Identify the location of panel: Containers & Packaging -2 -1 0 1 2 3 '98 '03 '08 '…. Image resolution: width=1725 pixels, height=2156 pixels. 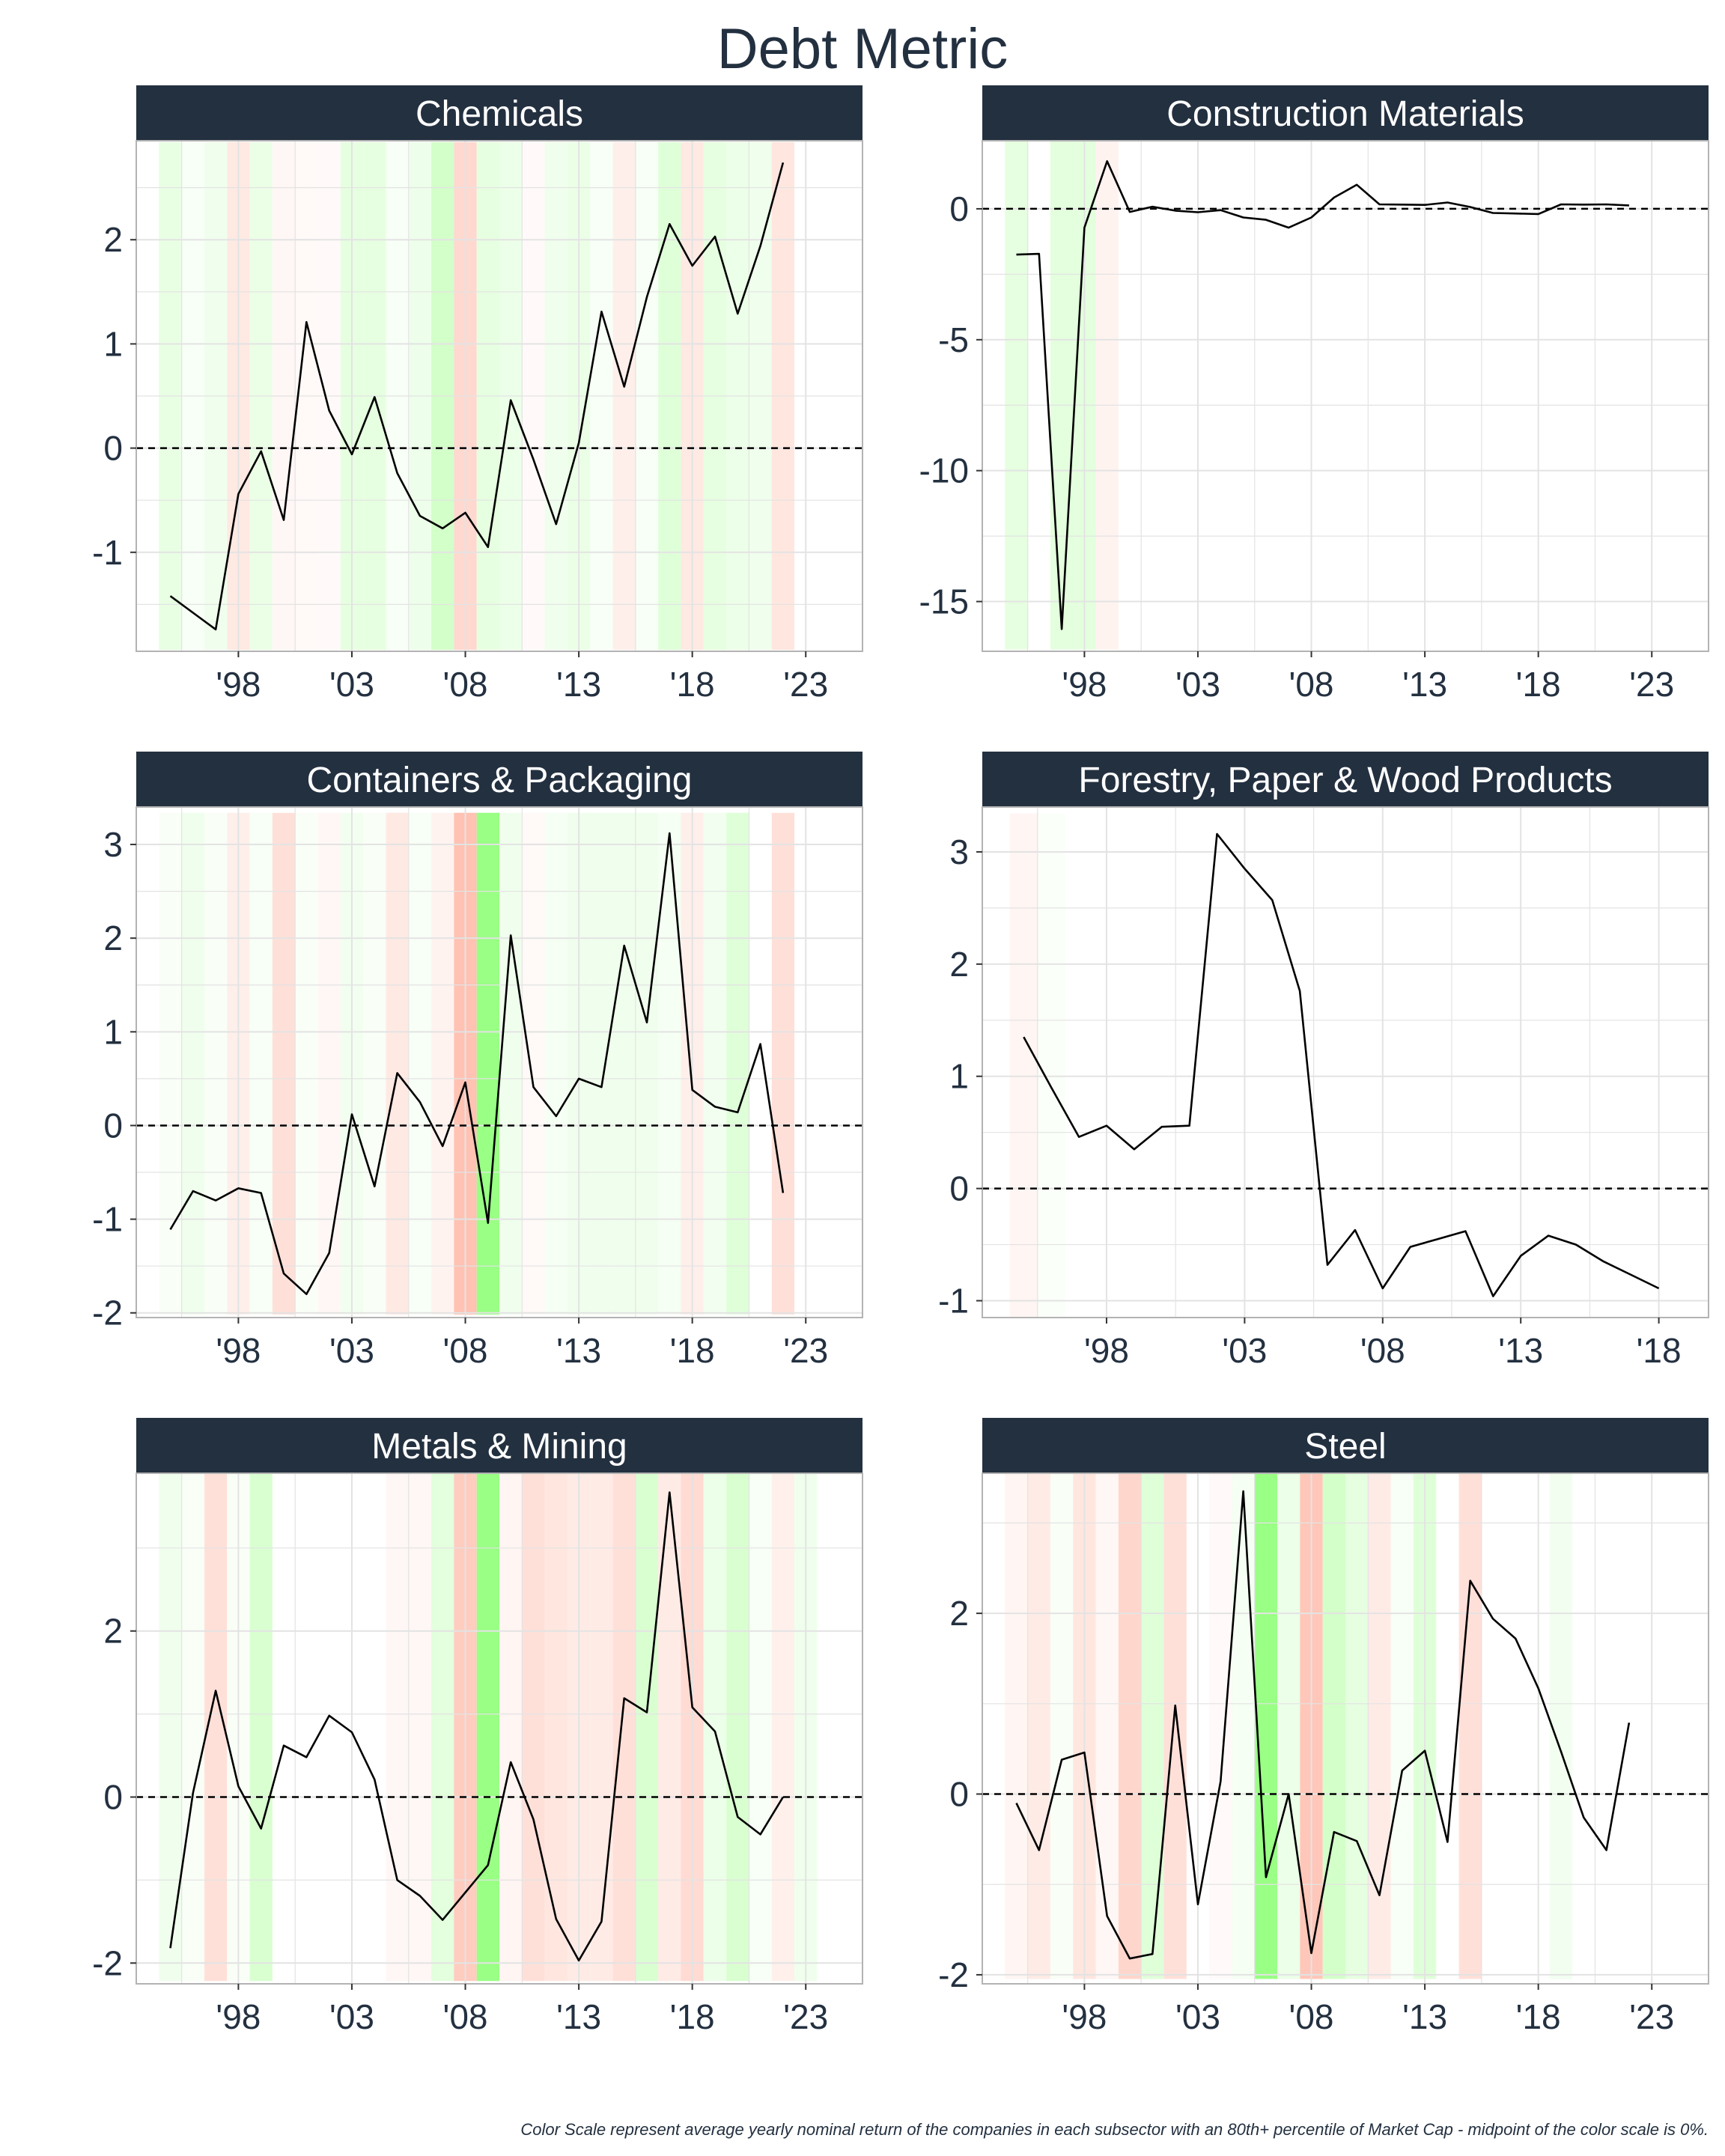
(477, 1061).